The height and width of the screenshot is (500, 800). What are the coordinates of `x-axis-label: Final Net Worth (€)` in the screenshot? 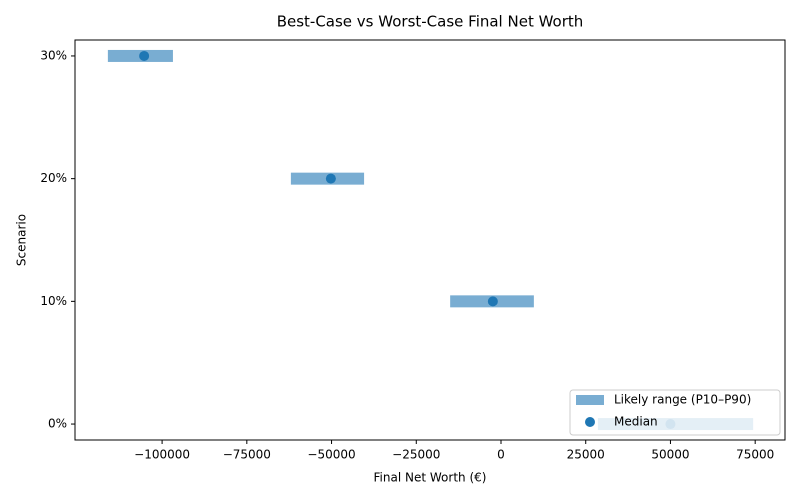 It's located at (430, 478).